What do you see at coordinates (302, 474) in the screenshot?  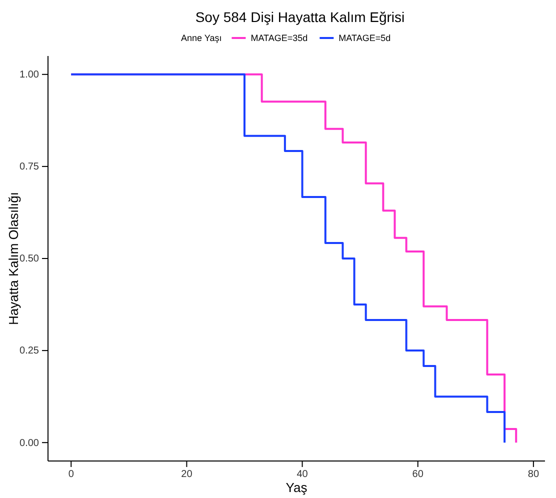 I see `x-tick-label: 40` at bounding box center [302, 474].